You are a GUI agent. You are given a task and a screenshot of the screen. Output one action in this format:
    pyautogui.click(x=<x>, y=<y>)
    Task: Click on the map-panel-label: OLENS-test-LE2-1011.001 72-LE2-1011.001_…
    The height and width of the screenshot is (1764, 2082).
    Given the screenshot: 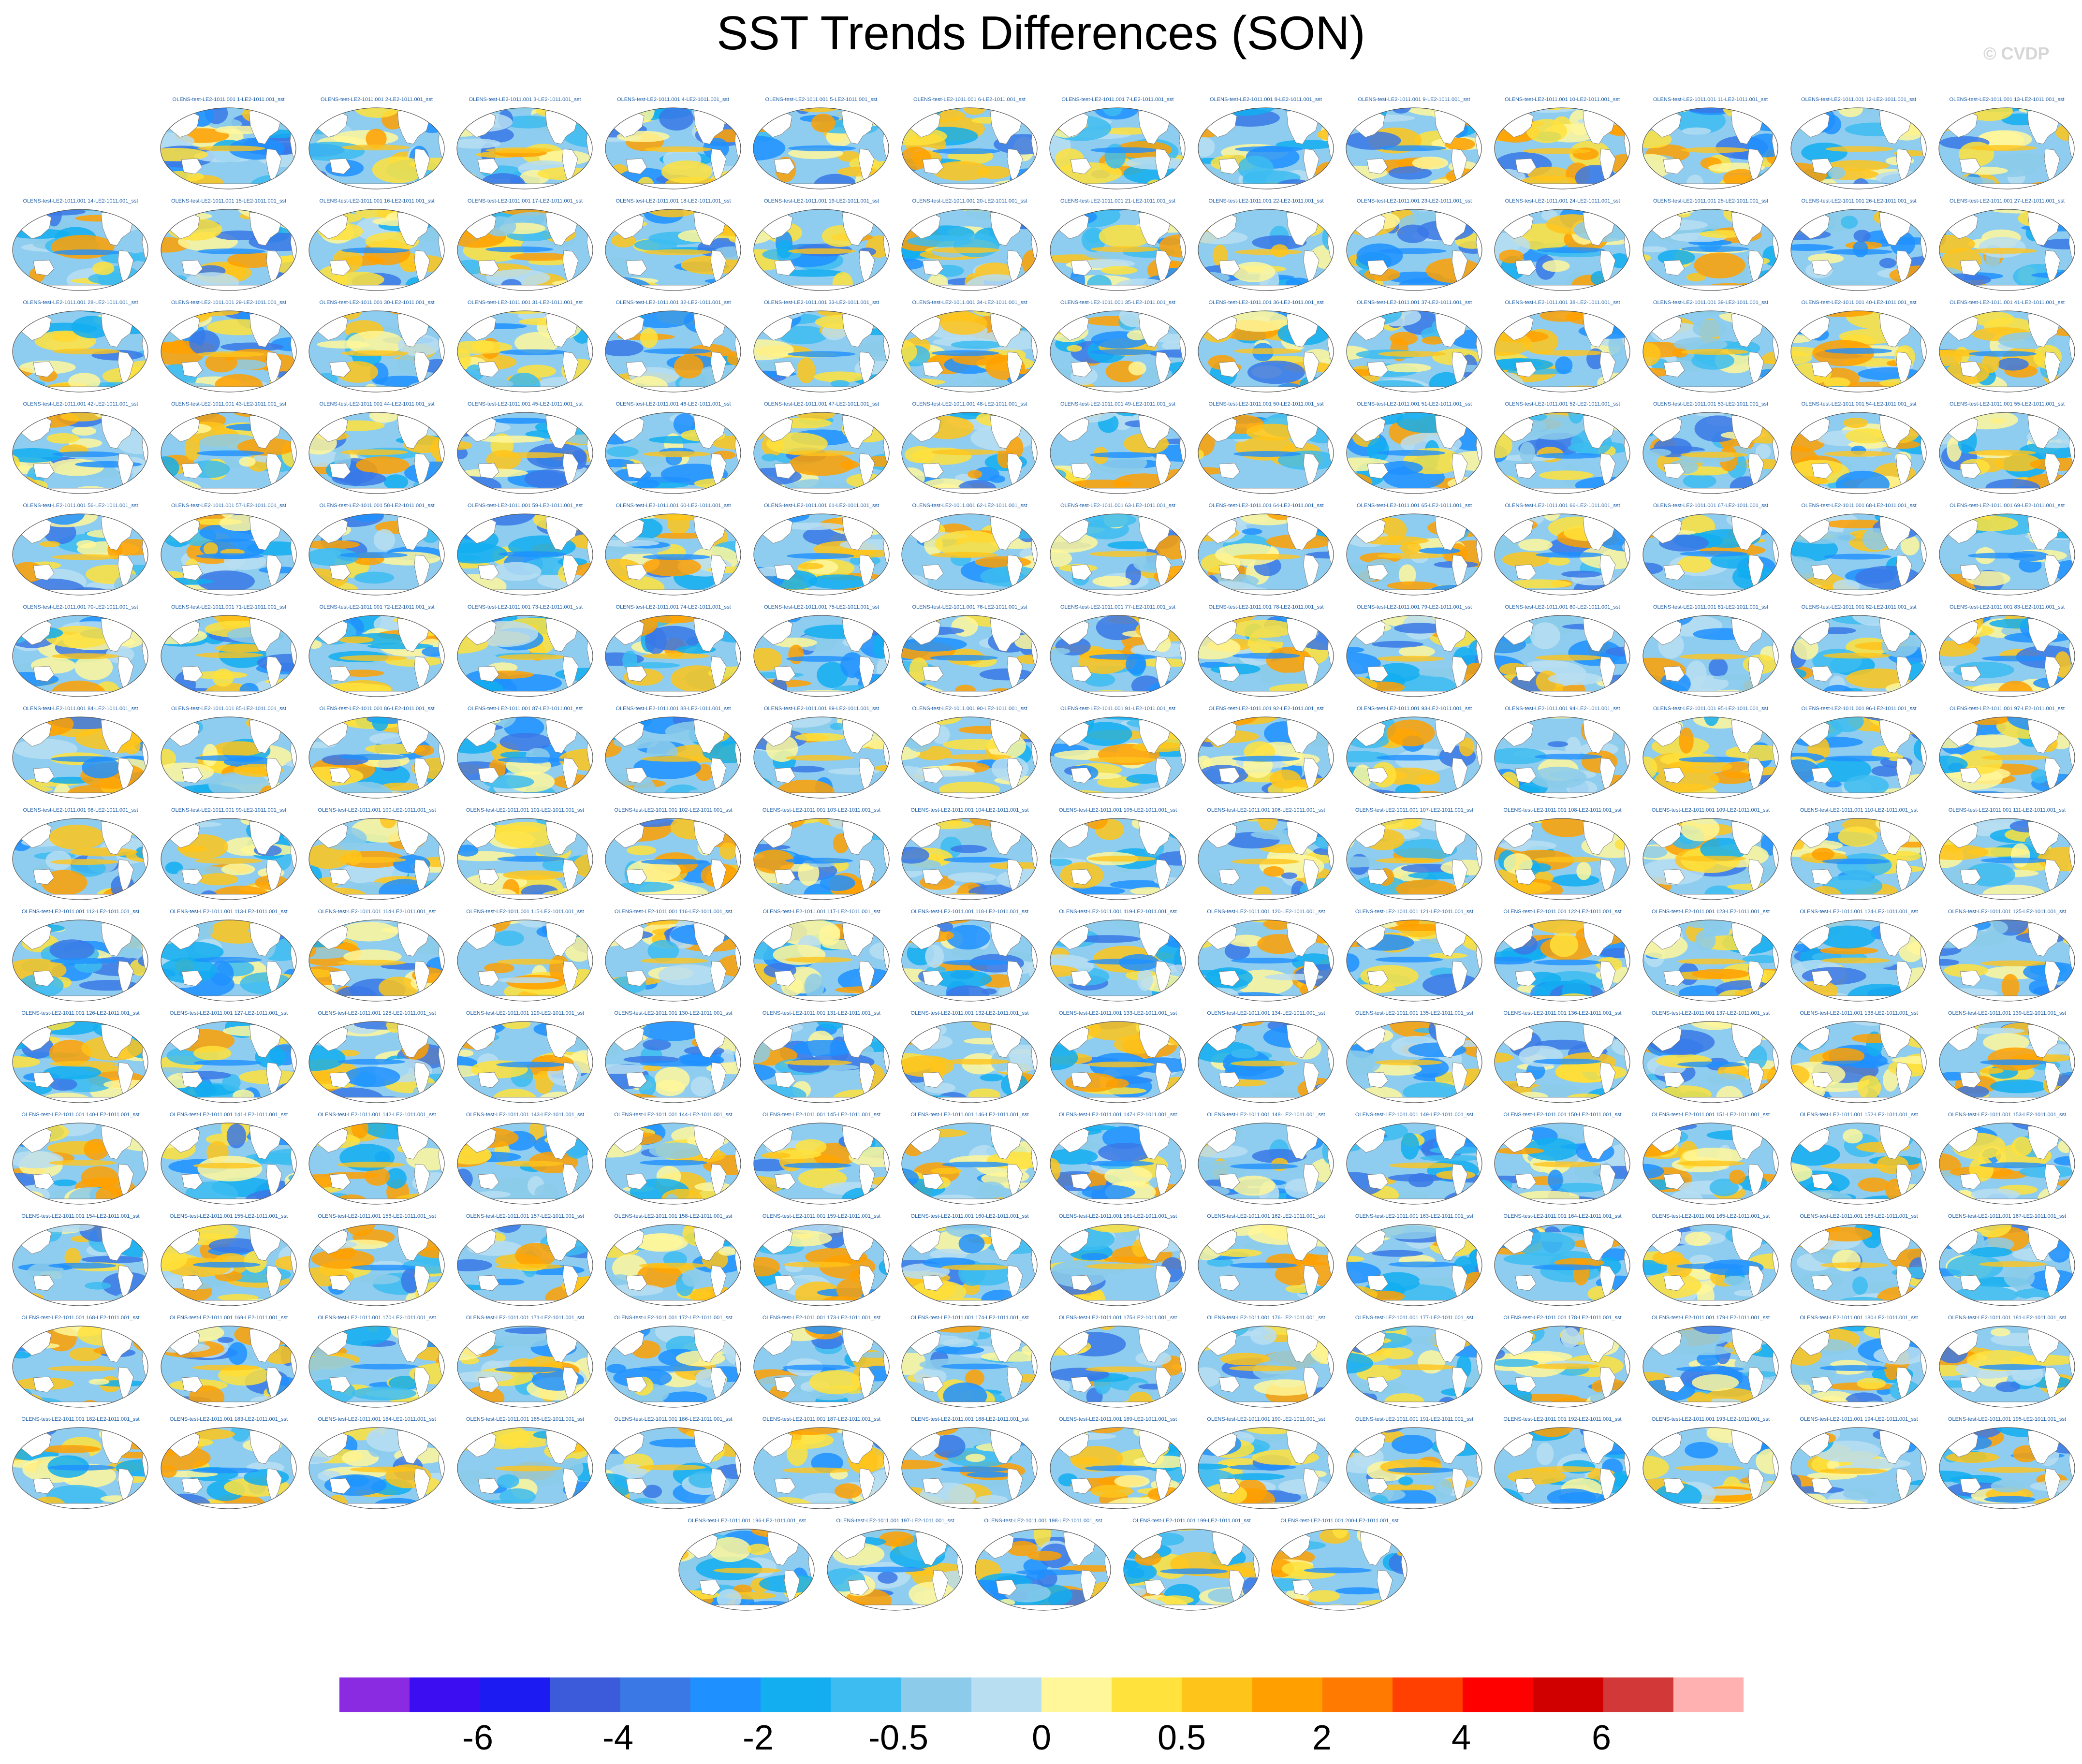 What is the action you would take?
    pyautogui.click(x=377, y=607)
    